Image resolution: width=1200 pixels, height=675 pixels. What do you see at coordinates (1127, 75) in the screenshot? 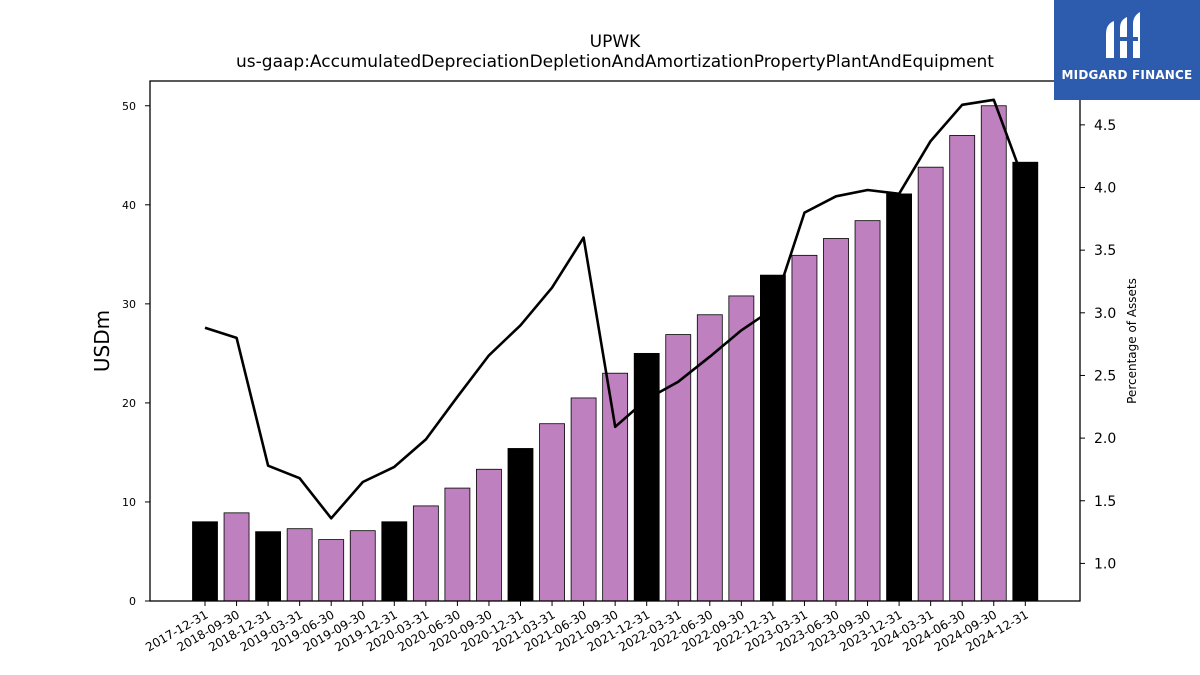
I see `logo-wordmark: MIDGARD FINANCE` at bounding box center [1127, 75].